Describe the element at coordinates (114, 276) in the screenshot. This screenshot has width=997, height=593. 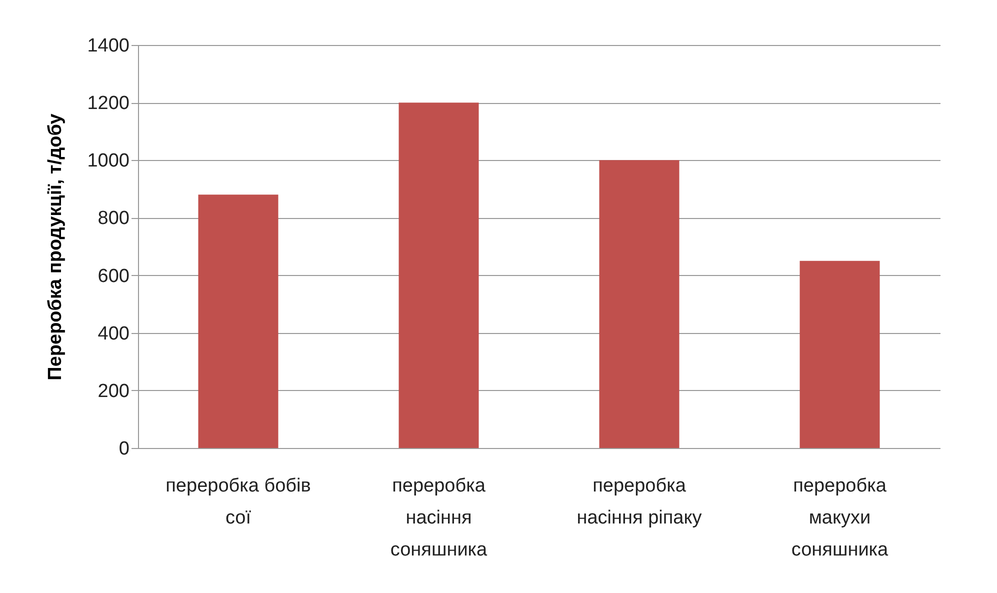
I see `y-tick-label: 600` at that location.